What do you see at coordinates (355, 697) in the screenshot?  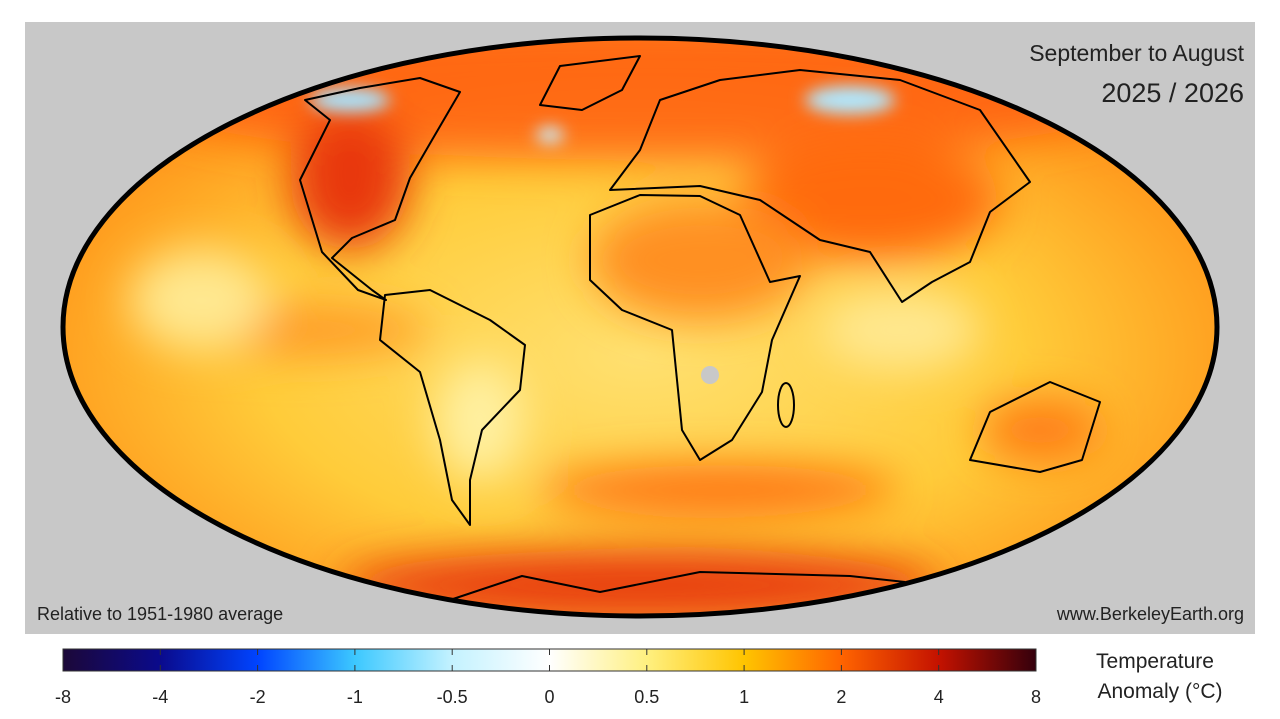 I see `colorbar-tick-label: -1` at bounding box center [355, 697].